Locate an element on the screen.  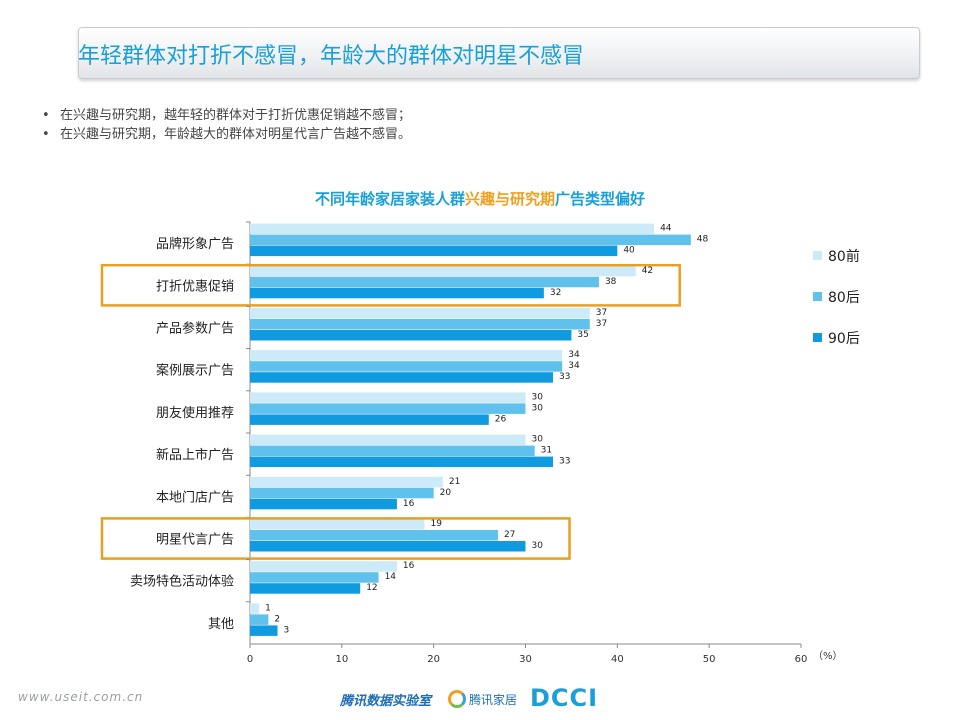
data-label: 42 is located at coordinates (647, 271).